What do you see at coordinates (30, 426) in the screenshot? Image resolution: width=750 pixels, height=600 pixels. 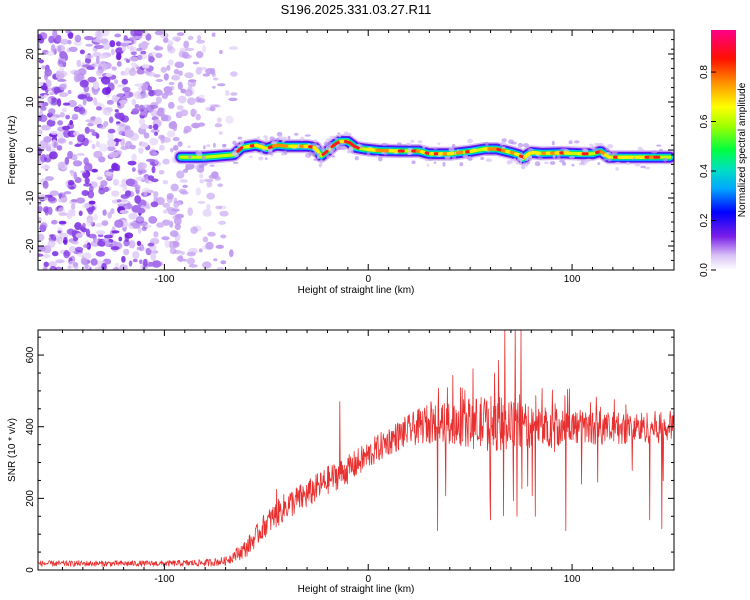 I see `y-tick-label: 400` at bounding box center [30, 426].